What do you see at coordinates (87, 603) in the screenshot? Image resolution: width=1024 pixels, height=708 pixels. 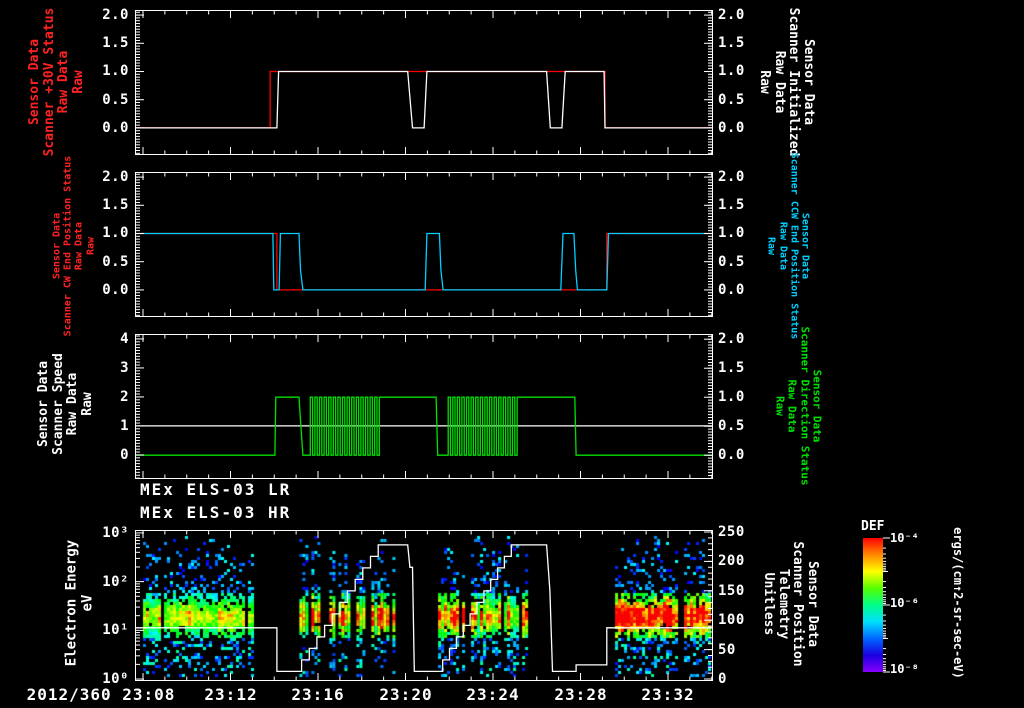 I see `axis-label-line: eV` at bounding box center [87, 603].